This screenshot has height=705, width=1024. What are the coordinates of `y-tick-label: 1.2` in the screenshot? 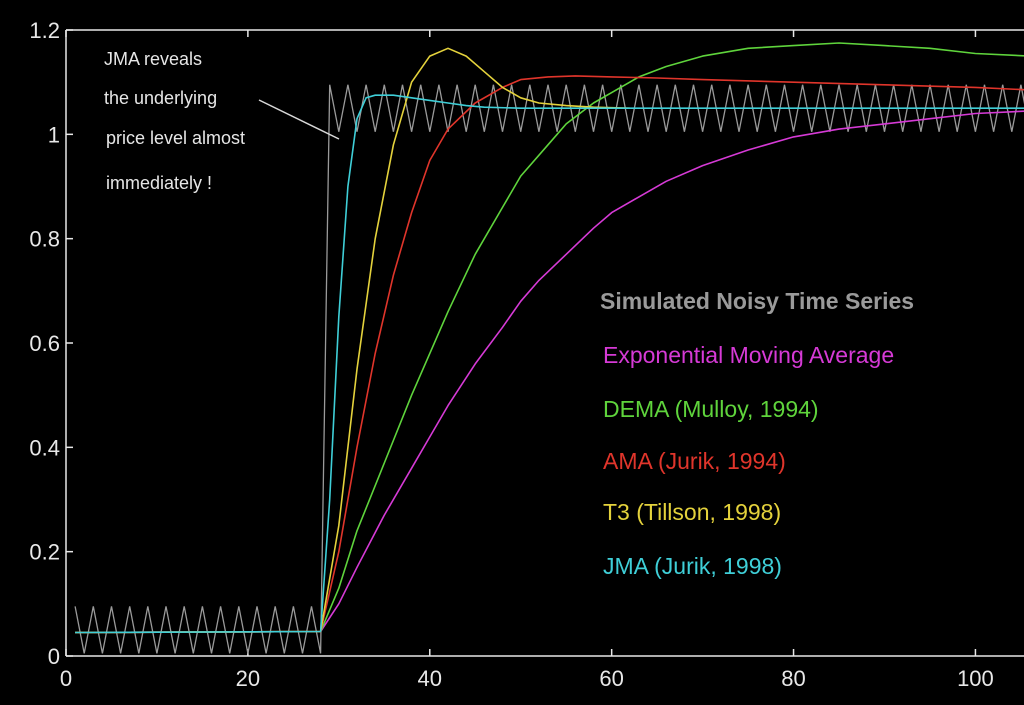 It's located at (44, 30).